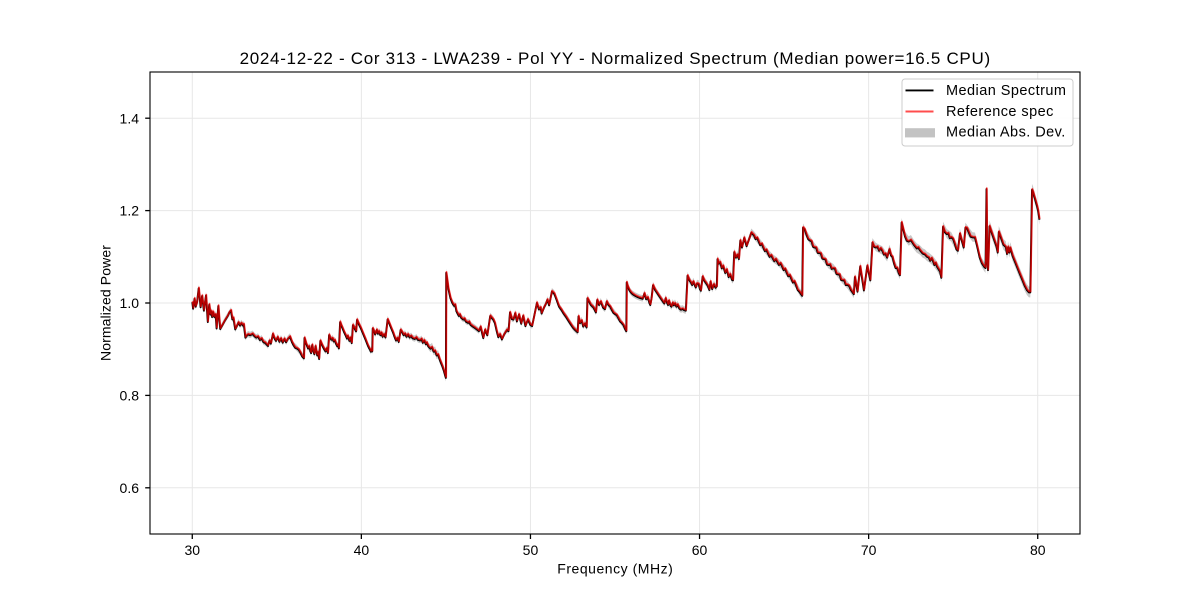 This screenshot has width=1200, height=600. Describe the element at coordinates (1000, 112) in the screenshot. I see `svg-text: Reference spec` at that location.